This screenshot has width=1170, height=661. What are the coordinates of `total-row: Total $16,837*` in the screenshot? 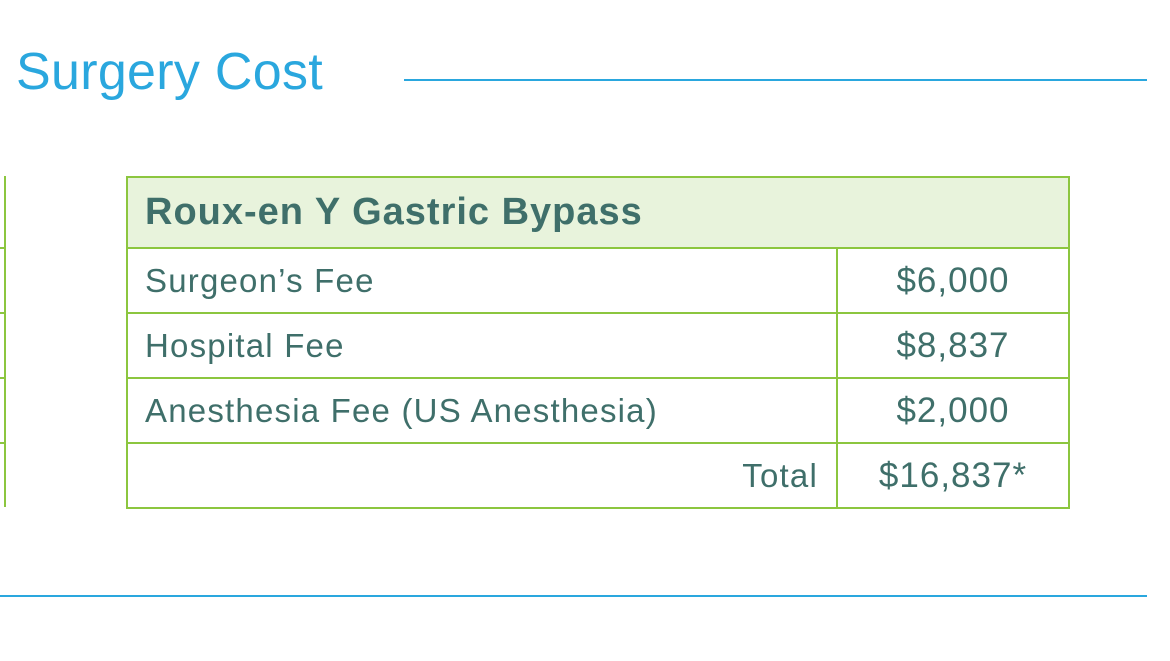 It's located at (598, 475).